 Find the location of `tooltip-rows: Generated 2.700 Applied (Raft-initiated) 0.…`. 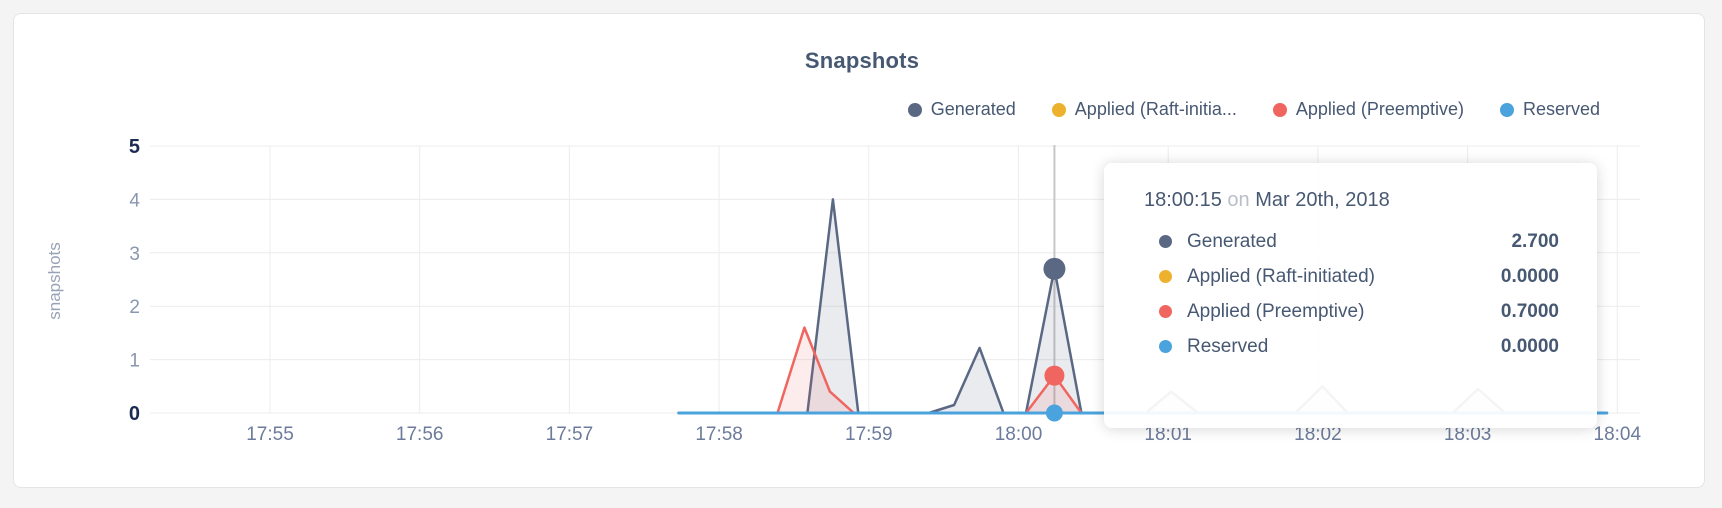

tooltip-rows: Generated 2.700 Applied (Raft-initiated) 0.… is located at coordinates (1351, 294).